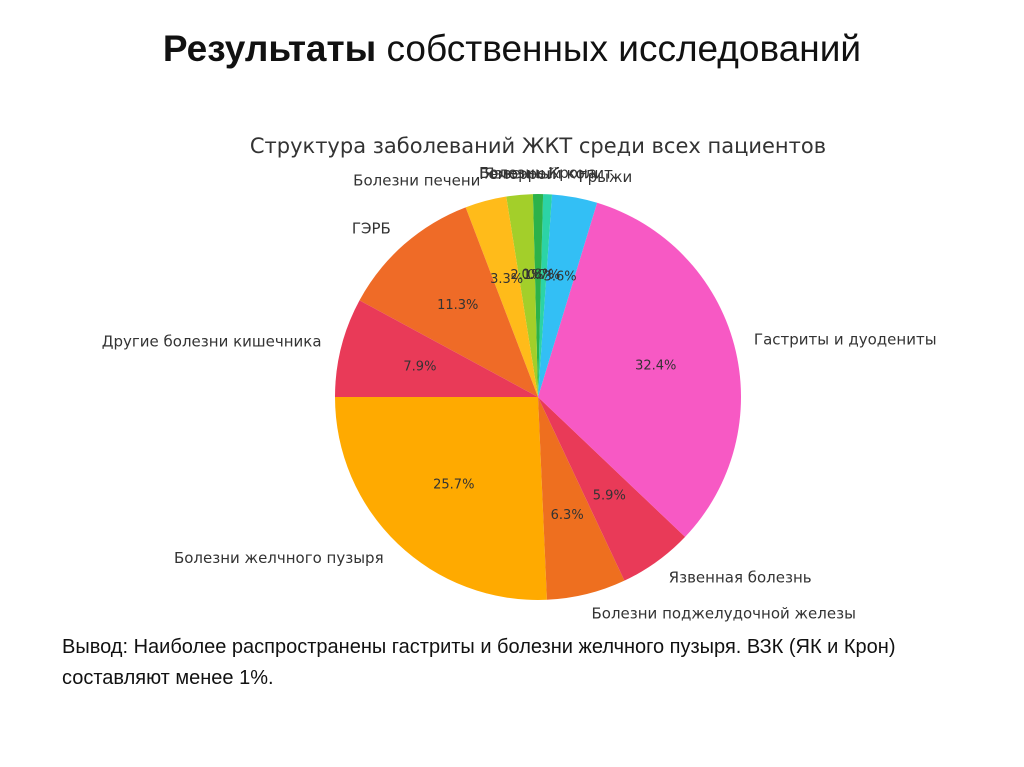  I want to click on slice-category-label: Язвенная болезнь, so click(740, 578).